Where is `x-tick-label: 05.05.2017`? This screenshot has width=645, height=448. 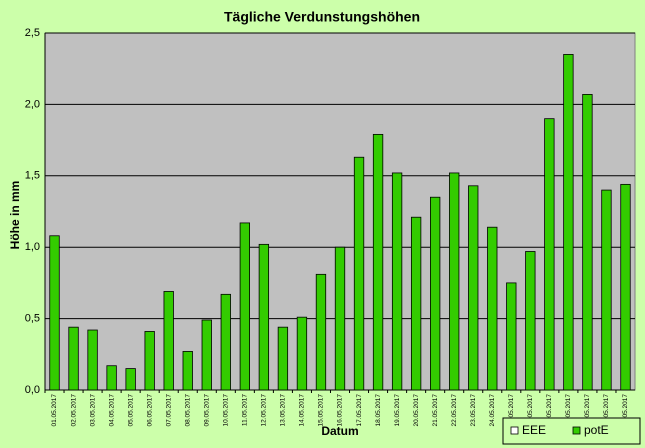
x-tick-label: 05.05.2017 is located at coordinates (130, 410).